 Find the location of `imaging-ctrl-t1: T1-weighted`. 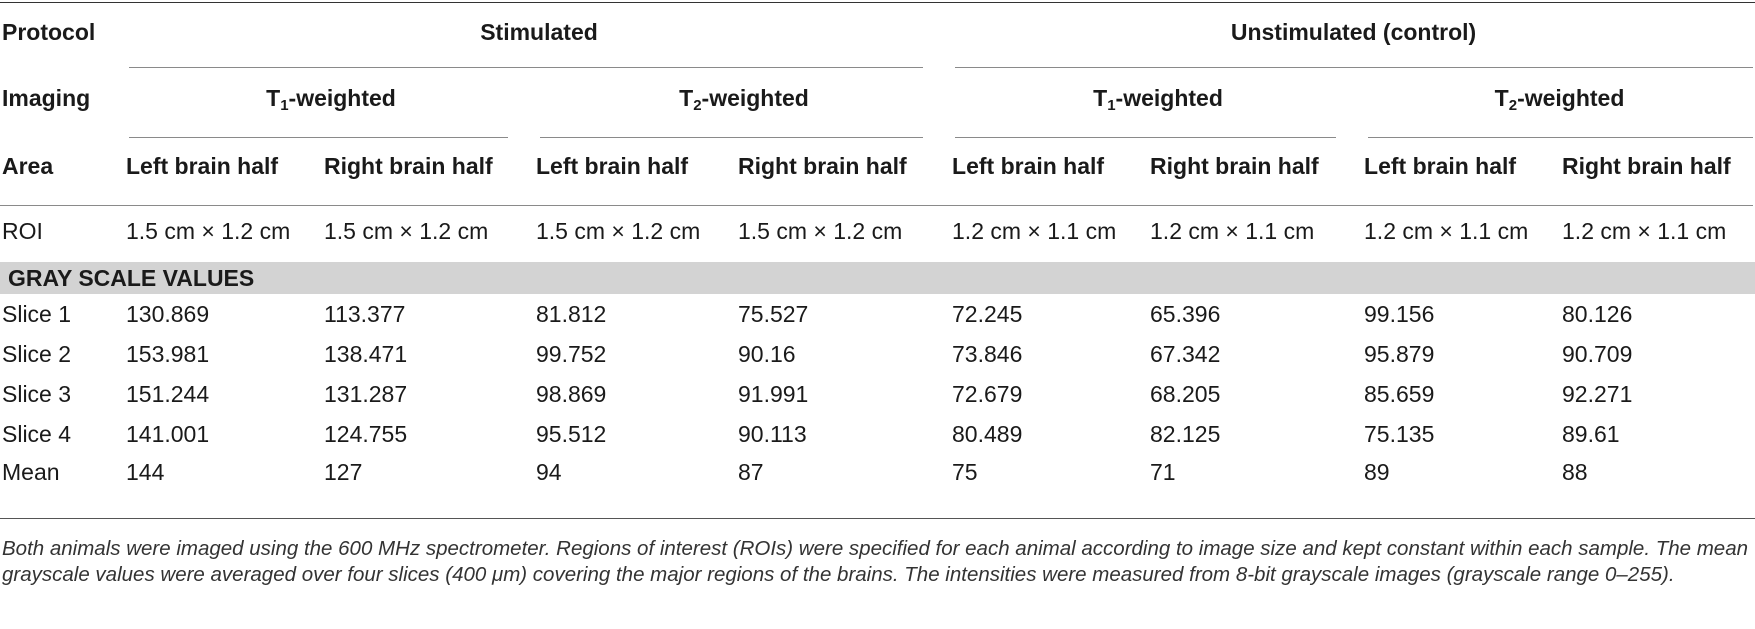

imaging-ctrl-t1: T1-weighted is located at coordinates (1158, 99).